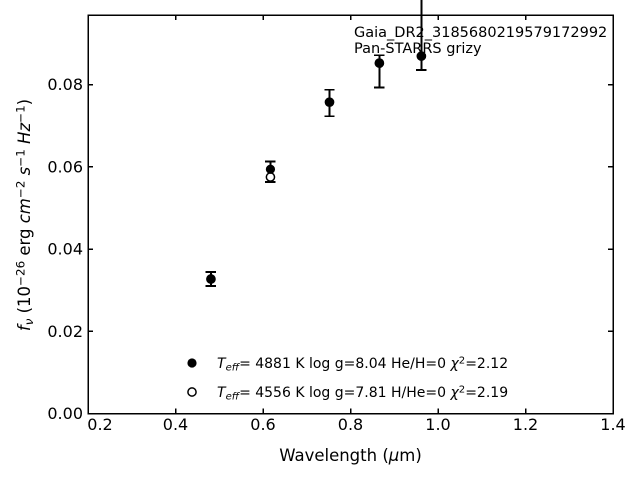  I want to click on legend-marker-filled-circle, so click(192, 363).